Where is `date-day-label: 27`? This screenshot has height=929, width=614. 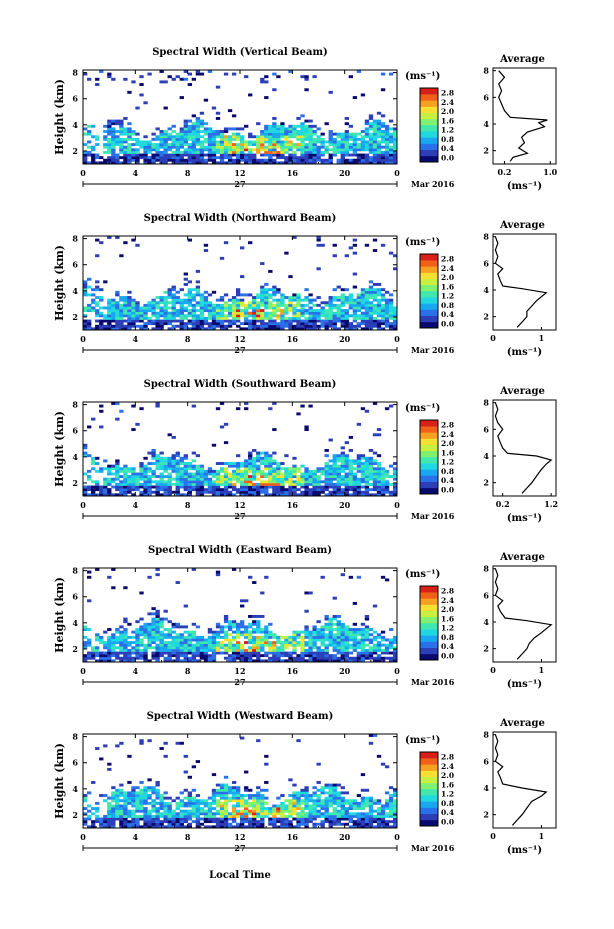
date-day-label: 27 is located at coordinates (239, 516).